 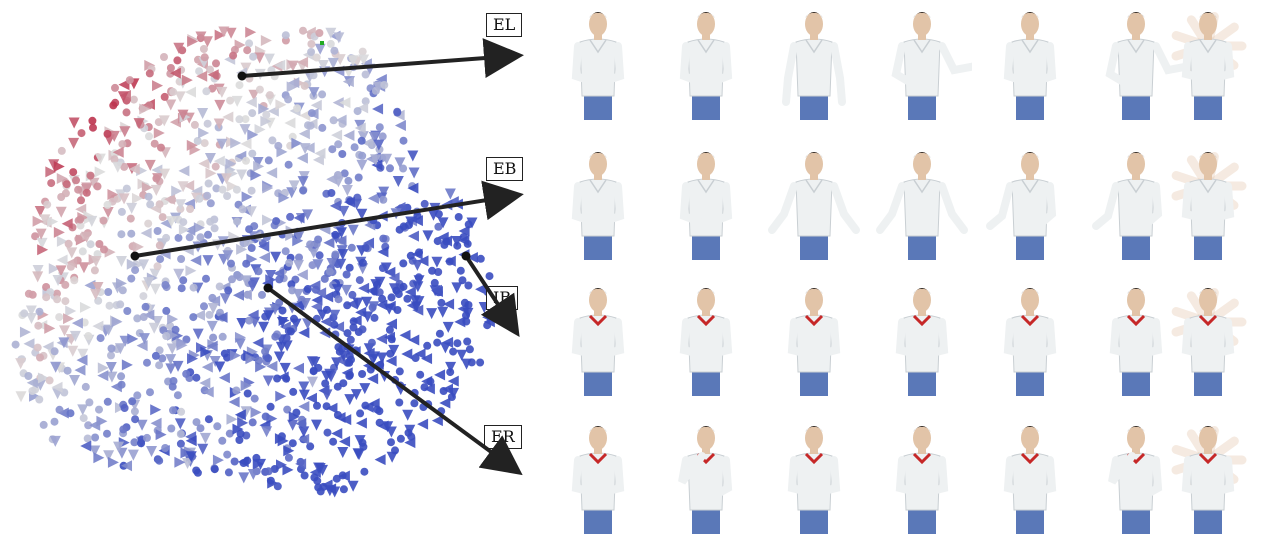 What do you see at coordinates (504, 25) in the screenshot?
I see `label-el: EL` at bounding box center [504, 25].